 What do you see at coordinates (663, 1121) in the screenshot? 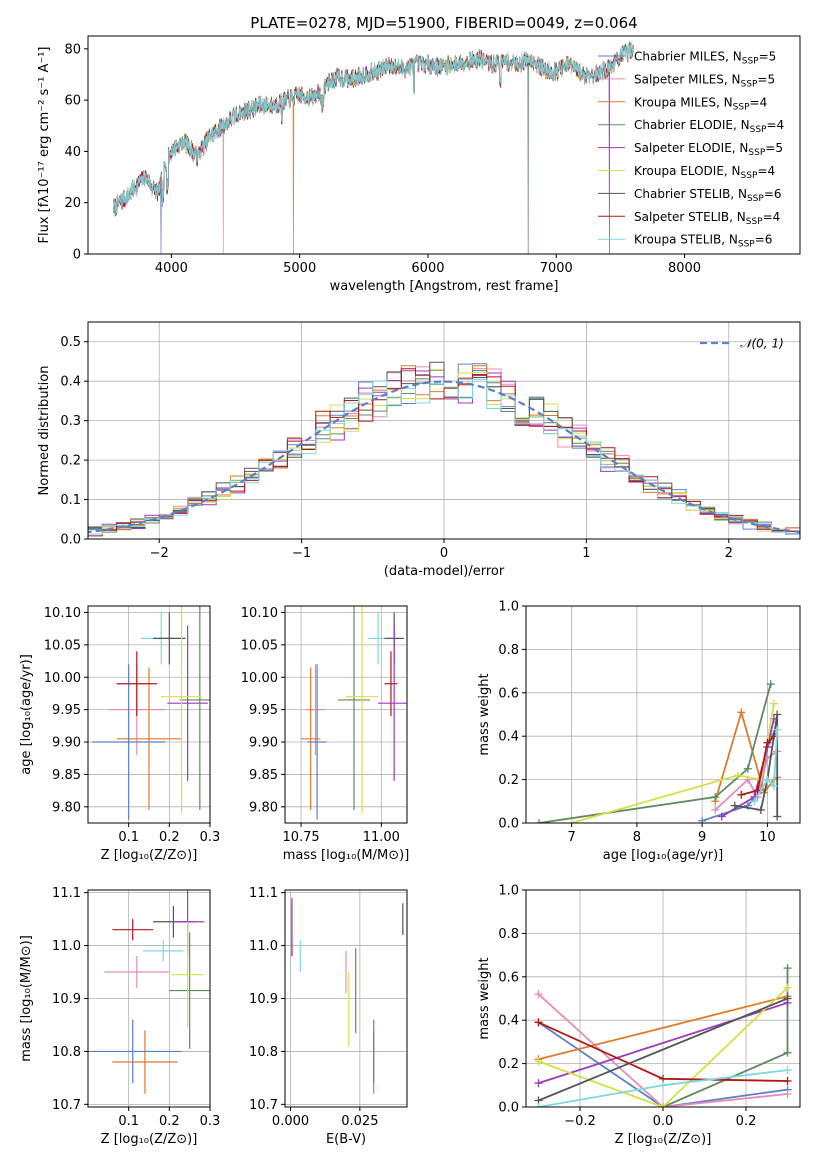
I see `x-tick-label: 0.0` at bounding box center [663, 1121].